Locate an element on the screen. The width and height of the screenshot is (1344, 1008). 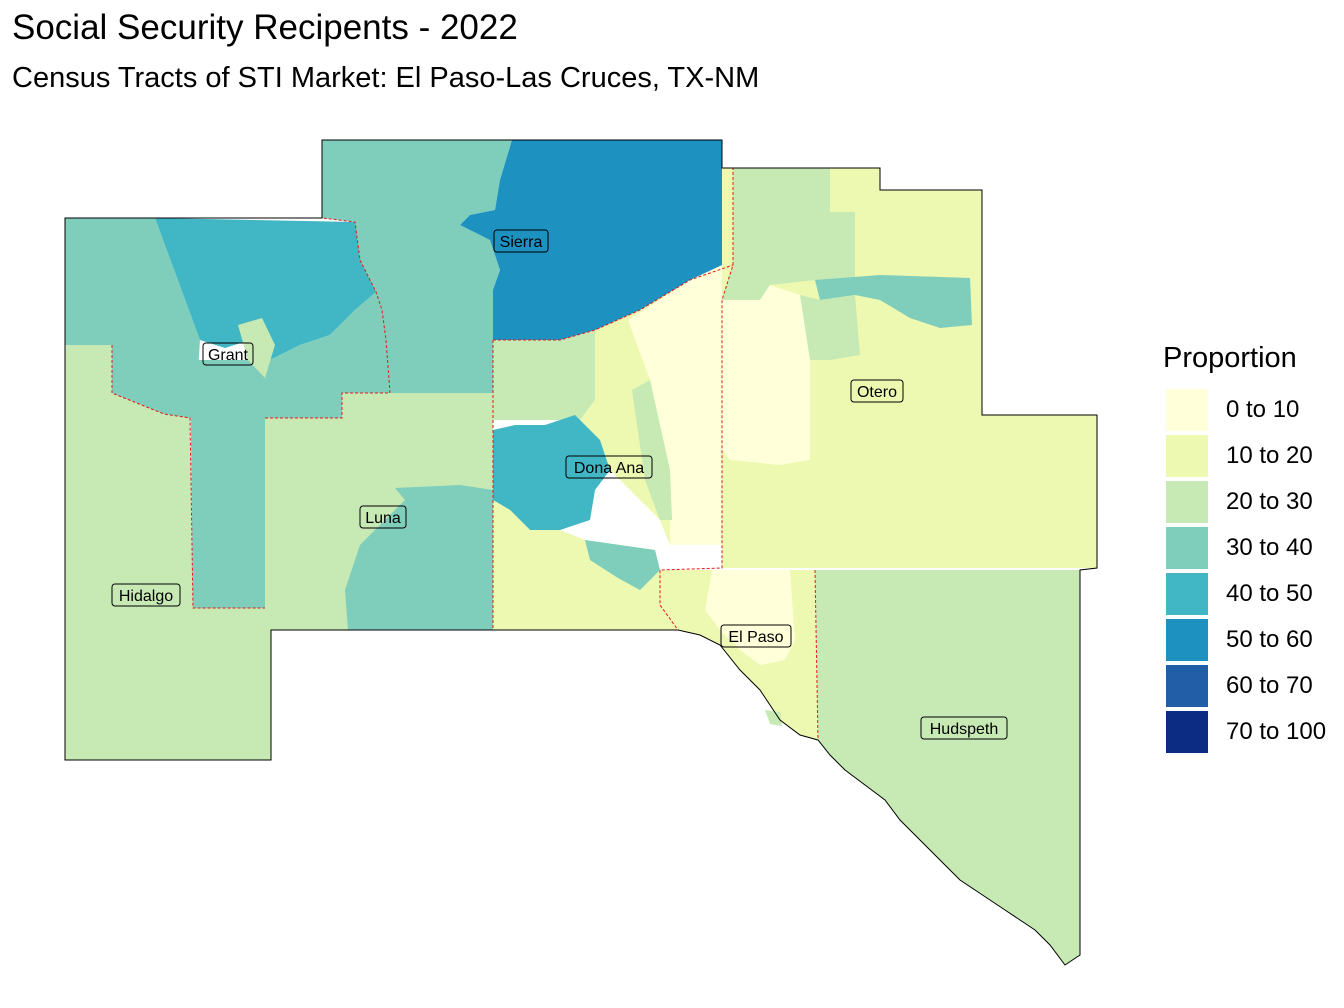
label-hidalgo-text: Hidalgo is located at coordinates (146, 596).